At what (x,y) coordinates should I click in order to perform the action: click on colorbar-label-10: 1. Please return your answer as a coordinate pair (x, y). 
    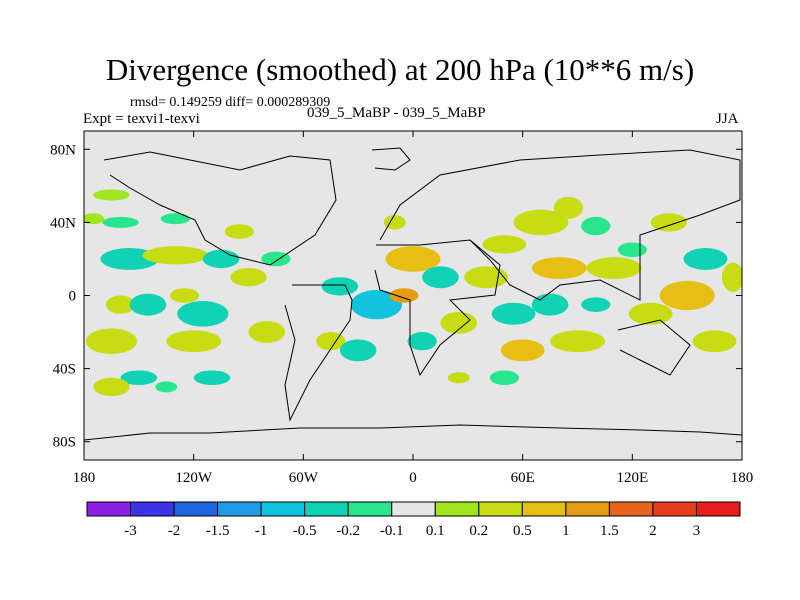
    Looking at the image, I should click on (566, 531).